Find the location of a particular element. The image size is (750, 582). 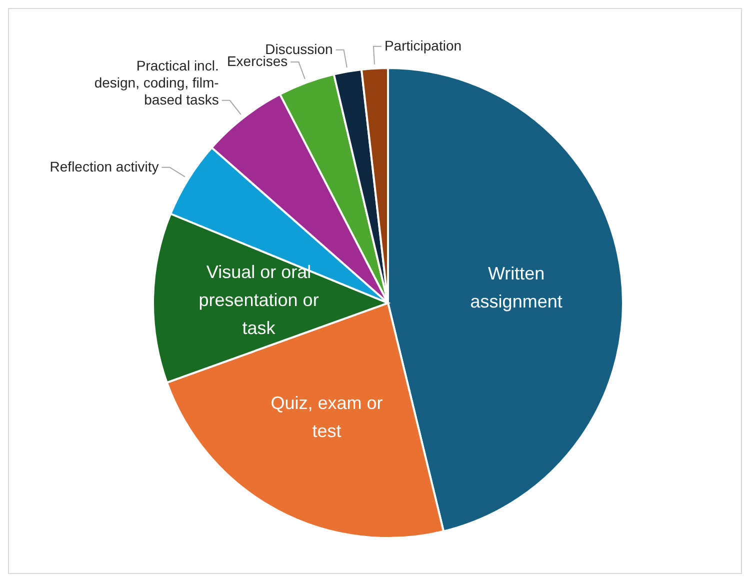

slice-label: Quiz, exam or test is located at coordinates (326, 416).